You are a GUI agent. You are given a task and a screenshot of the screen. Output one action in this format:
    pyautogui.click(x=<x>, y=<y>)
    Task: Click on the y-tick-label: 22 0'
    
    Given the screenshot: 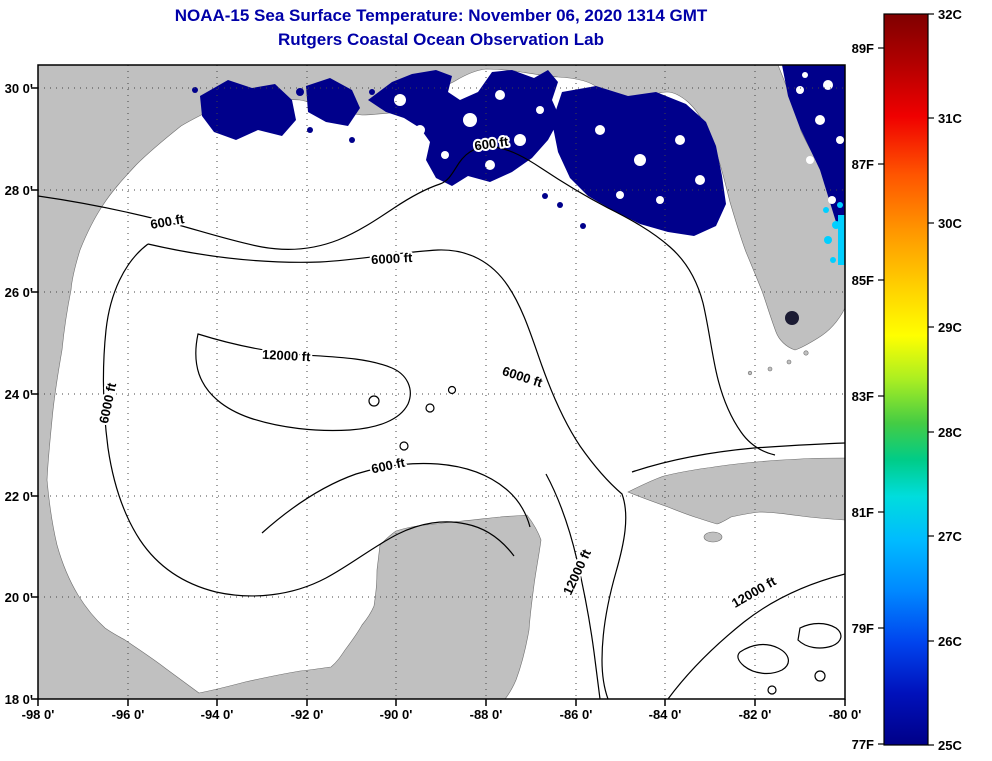 What is the action you would take?
    pyautogui.click(x=19, y=496)
    